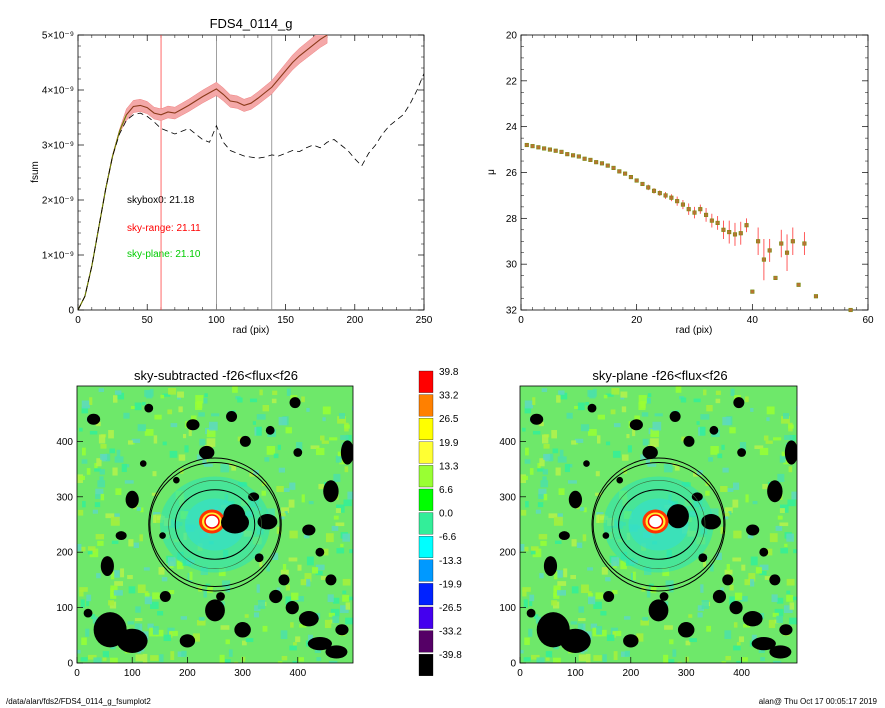 The height and width of the screenshot is (708, 885). What do you see at coordinates (215, 524) in the screenshot?
I see `subtracted-outer-aperture` at bounding box center [215, 524].